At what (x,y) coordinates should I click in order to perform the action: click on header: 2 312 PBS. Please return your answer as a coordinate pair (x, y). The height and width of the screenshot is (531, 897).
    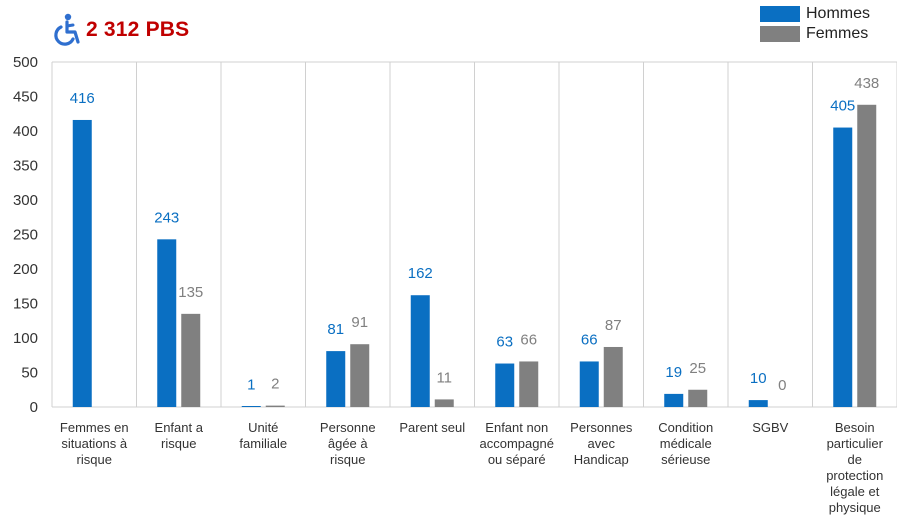
    Looking at the image, I should click on (117, 30).